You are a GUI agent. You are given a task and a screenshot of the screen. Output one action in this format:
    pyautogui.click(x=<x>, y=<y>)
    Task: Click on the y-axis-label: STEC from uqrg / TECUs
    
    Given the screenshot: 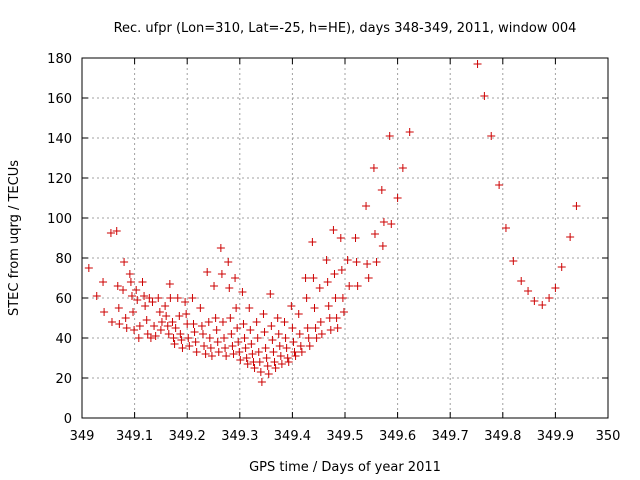 What is the action you would take?
    pyautogui.click(x=14, y=238)
    